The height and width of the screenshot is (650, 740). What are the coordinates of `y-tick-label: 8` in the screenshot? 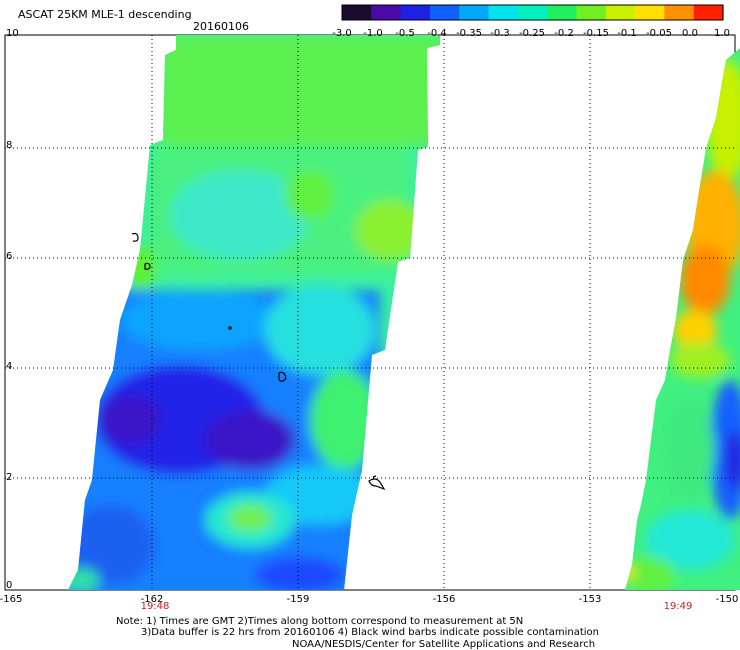 It's located at (9, 145).